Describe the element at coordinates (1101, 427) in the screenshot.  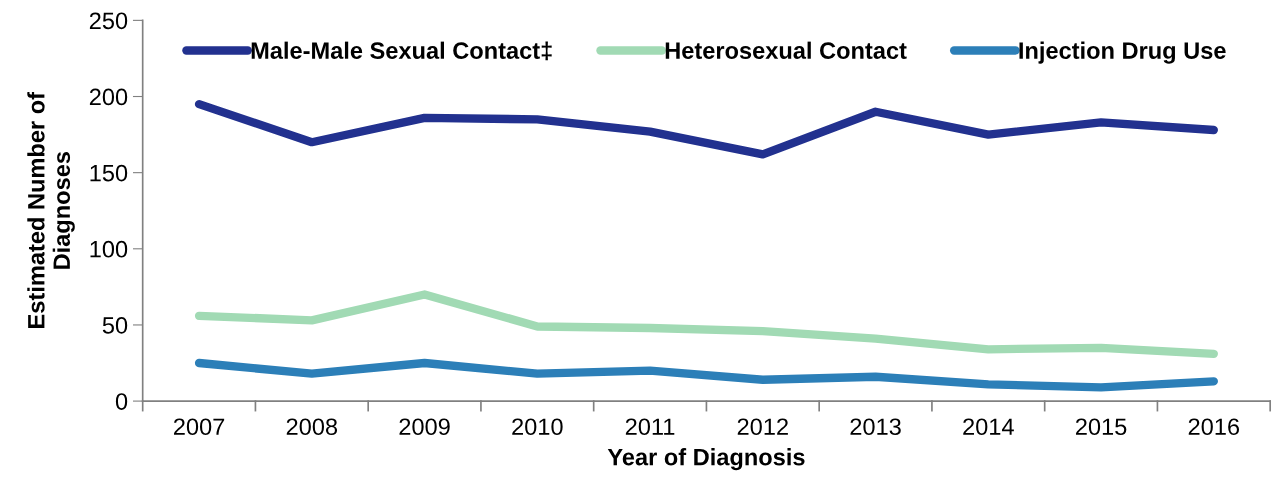
I see `x-tick-label: 2015` at that location.